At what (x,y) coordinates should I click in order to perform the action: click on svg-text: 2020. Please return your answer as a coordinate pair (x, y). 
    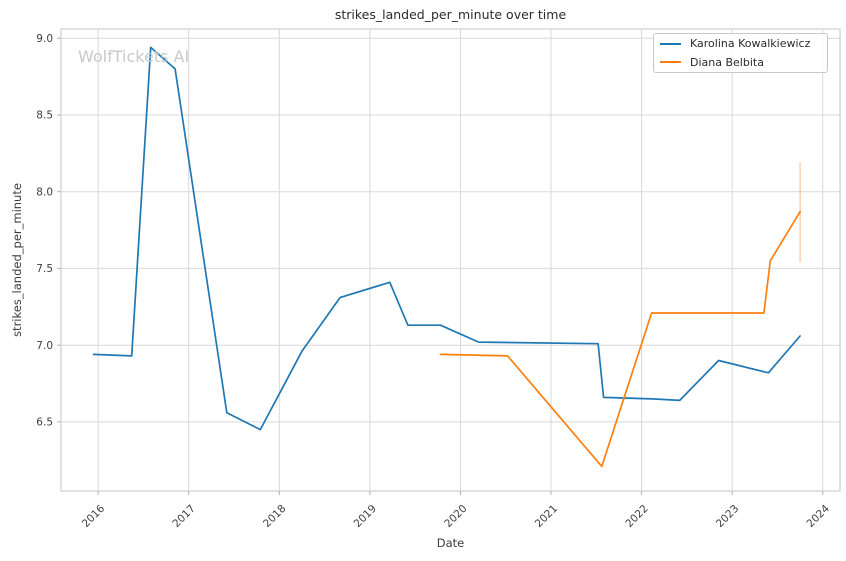
    Looking at the image, I should click on (455, 516).